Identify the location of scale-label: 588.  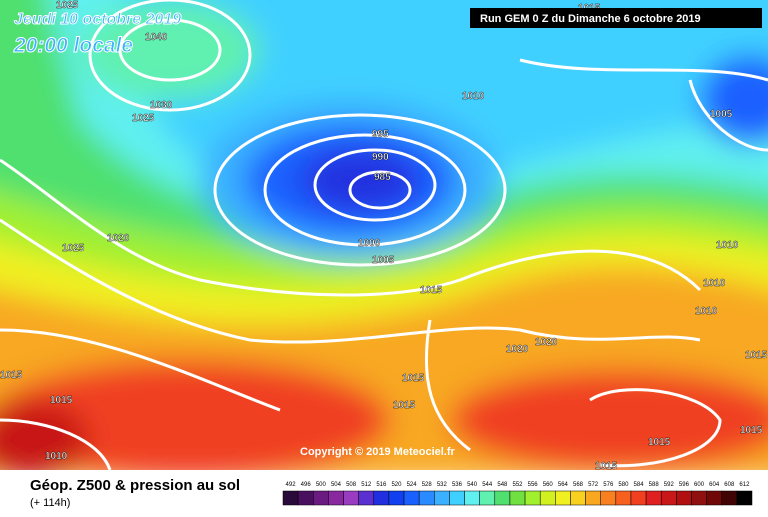
(654, 485).